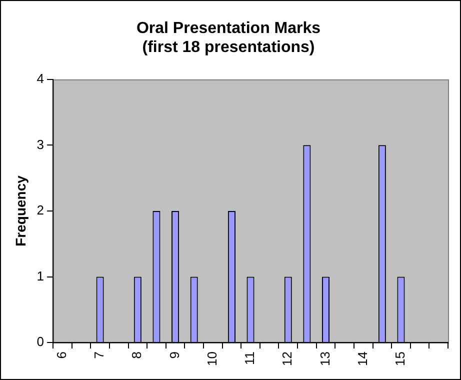  I want to click on x-tick-label: 10, so click(212, 359).